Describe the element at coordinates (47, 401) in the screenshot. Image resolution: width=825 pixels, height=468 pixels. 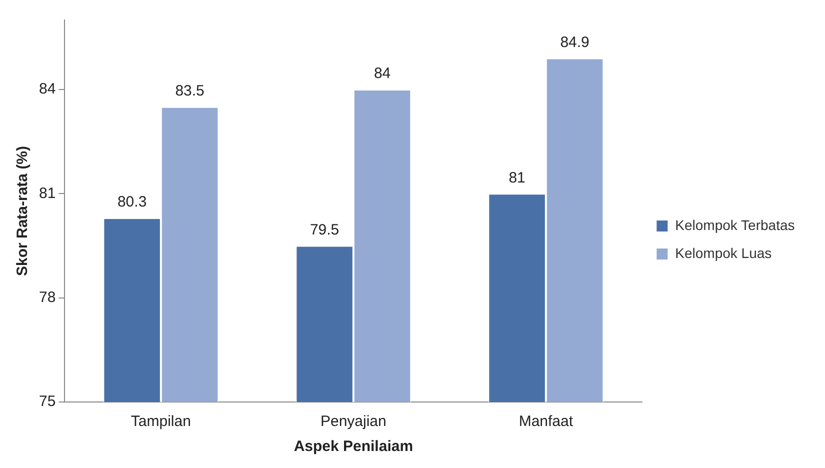
I see `y-tick-label: 75` at that location.